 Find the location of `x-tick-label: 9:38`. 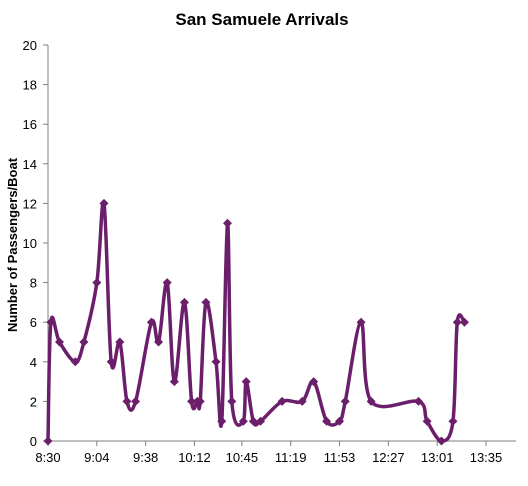

x-tick-label: 9:38 is located at coordinates (145, 457).